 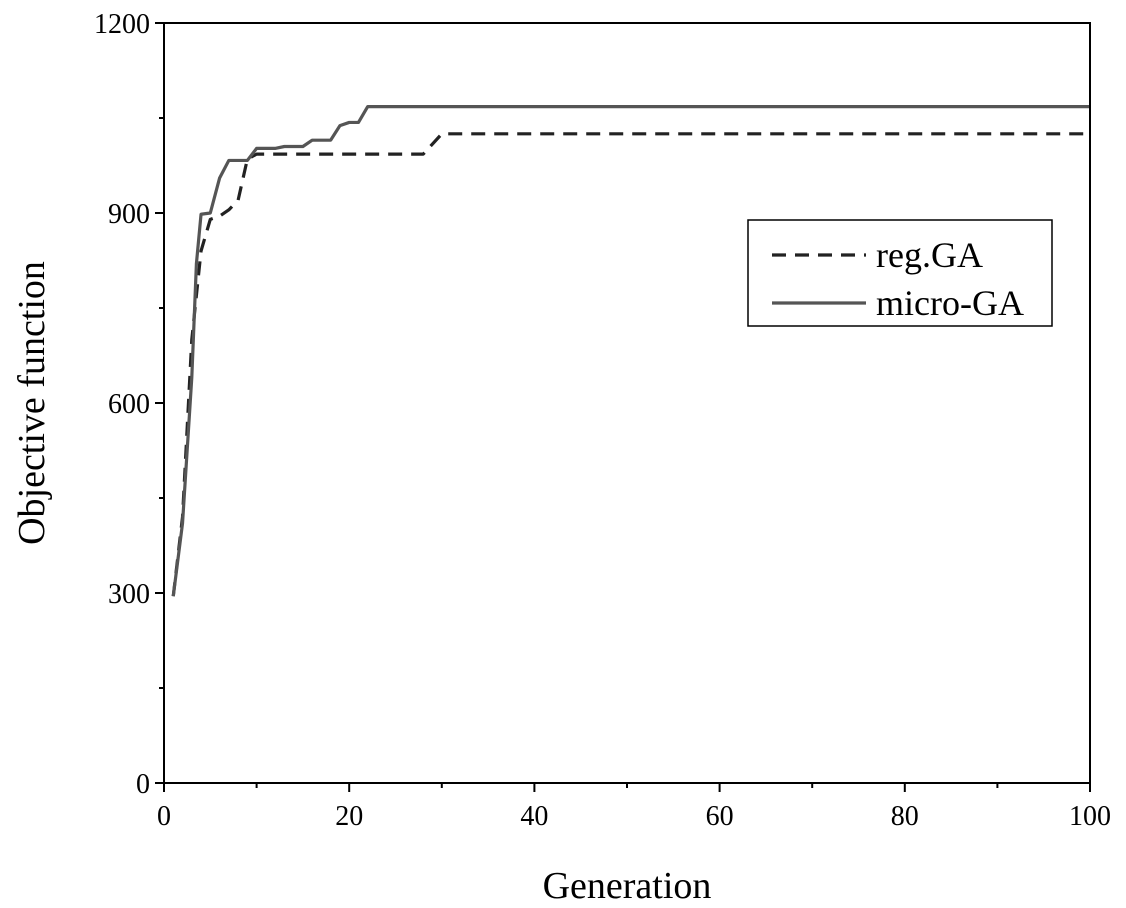 I want to click on legend-label-micro-ga: micro-GA, so click(x=950, y=303).